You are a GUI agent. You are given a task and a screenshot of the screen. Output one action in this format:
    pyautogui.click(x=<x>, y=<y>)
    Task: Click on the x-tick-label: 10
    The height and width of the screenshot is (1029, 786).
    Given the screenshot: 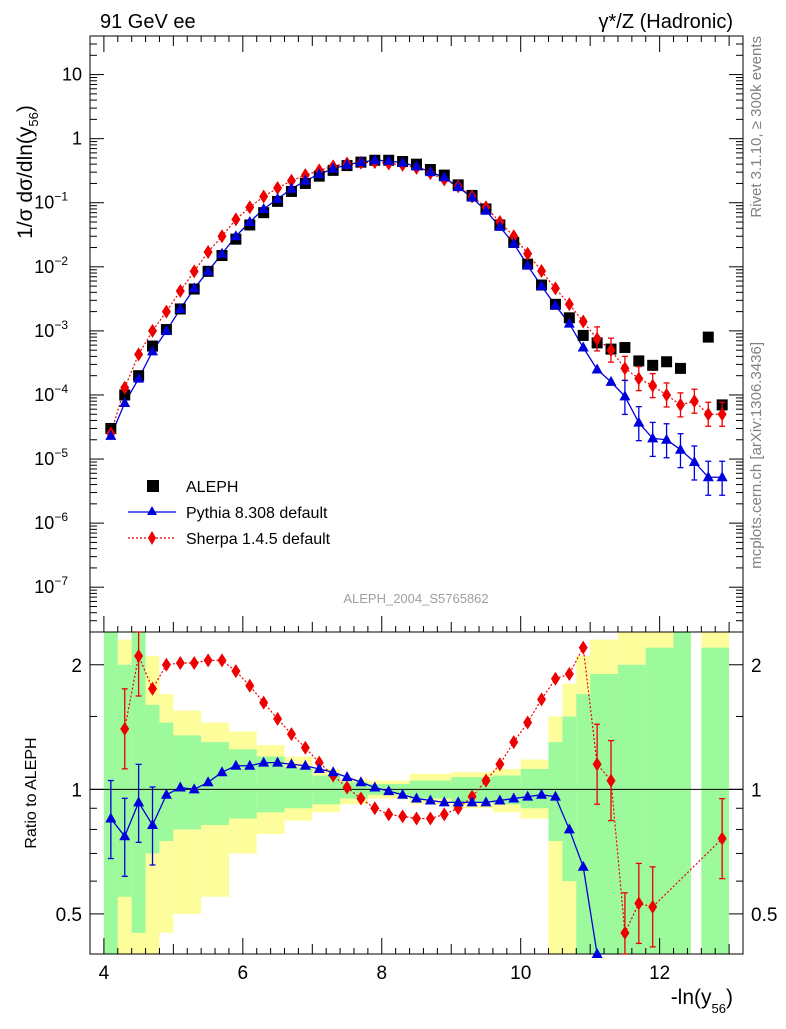 What is the action you would take?
    pyautogui.click(x=520, y=973)
    